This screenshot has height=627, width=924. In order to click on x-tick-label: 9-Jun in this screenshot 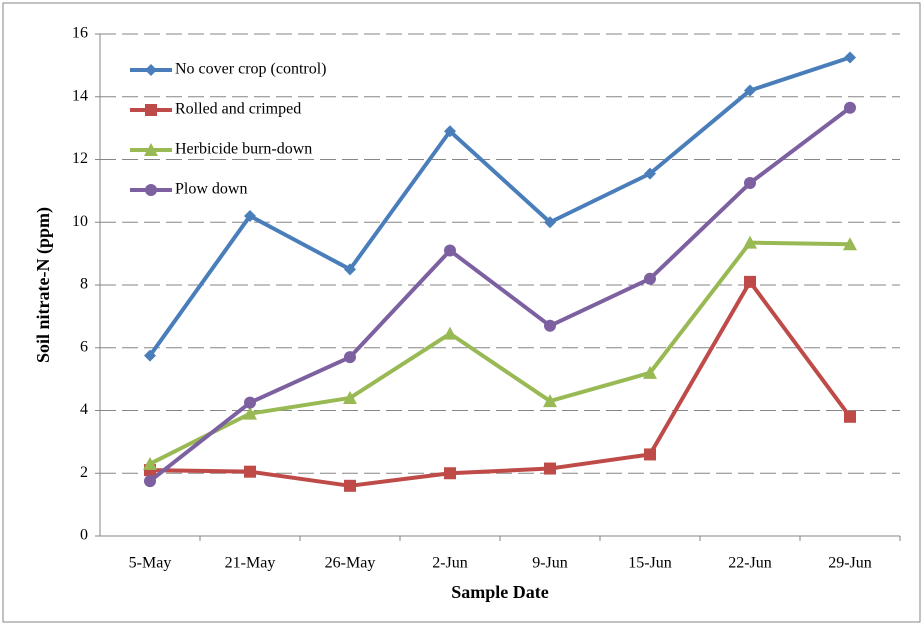, I will do `click(550, 563)`.